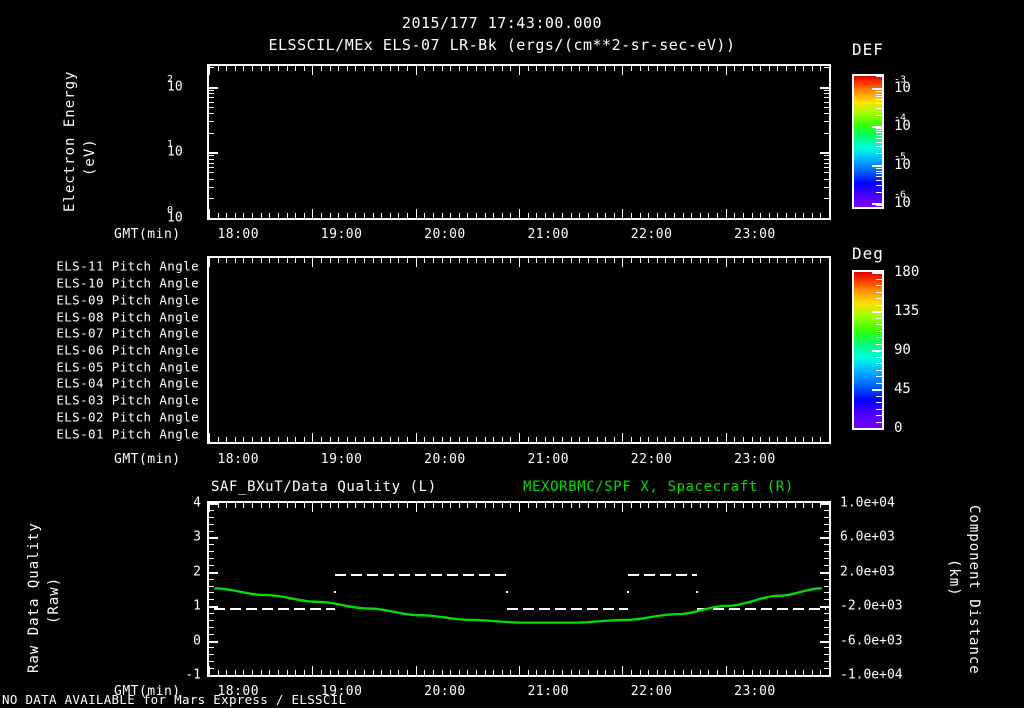  I want to click on panel2-row-label: ELS-11 Pitch Angle, so click(127, 266).